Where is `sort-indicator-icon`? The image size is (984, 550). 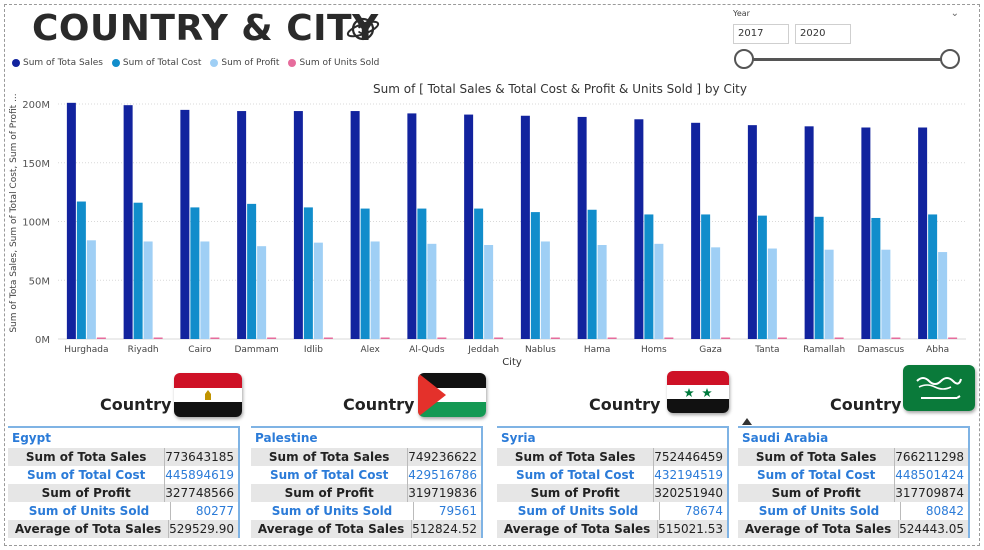
sort-indicator-icon is located at coordinates (747, 421).